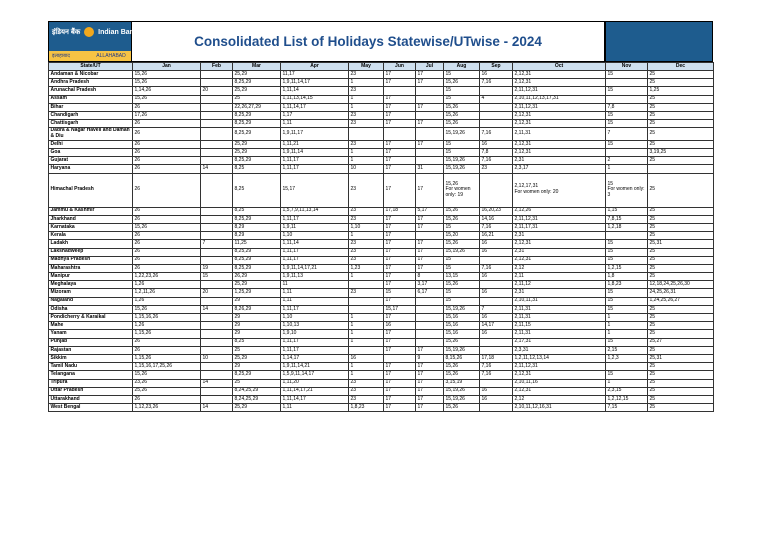  Describe the element at coordinates (366, 408) in the screenshot. I see `holiday-cell: 1,8,23` at that location.